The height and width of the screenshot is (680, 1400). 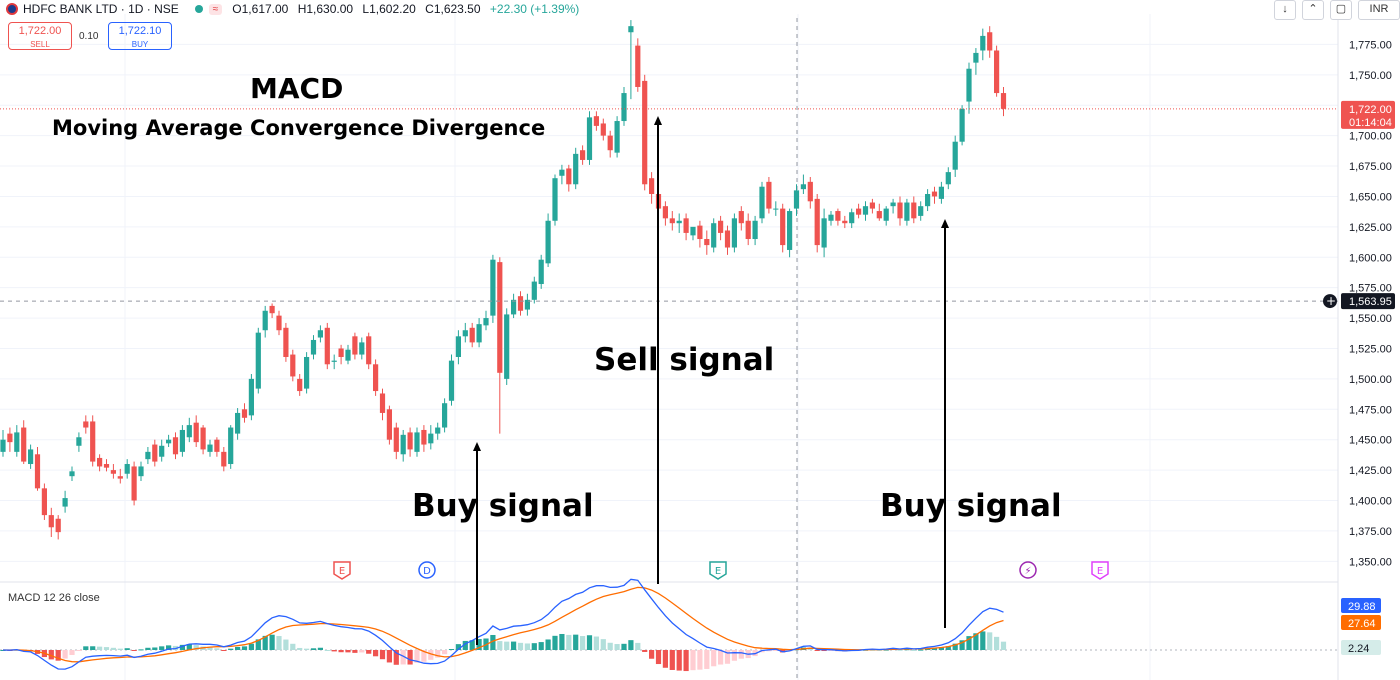 I want to click on annotation-subtitle: Moving Average Convergence Divergence, so click(x=299, y=128).